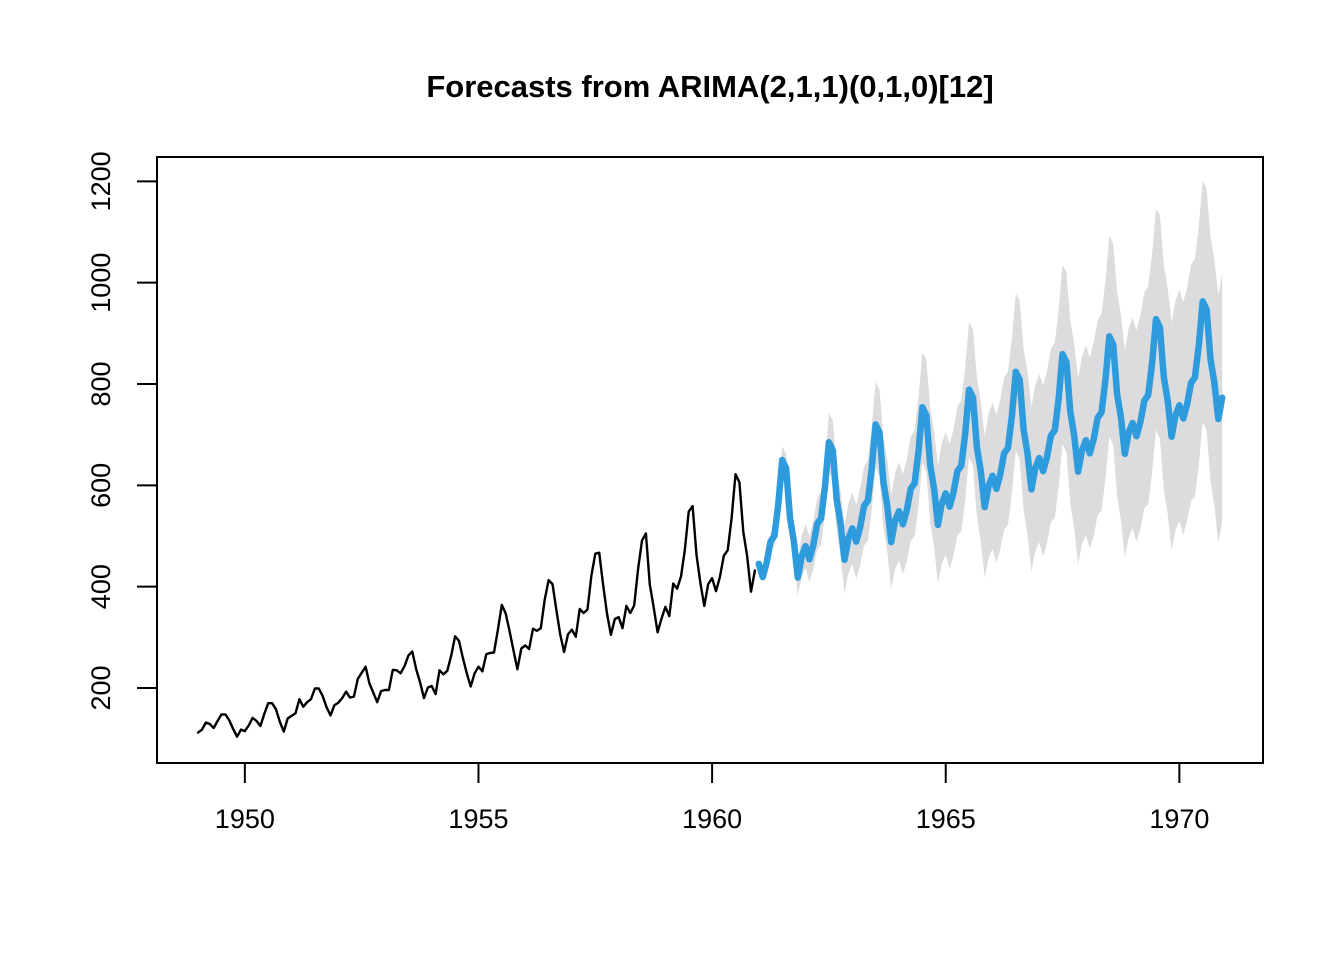 The image size is (1344, 960). Describe the element at coordinates (712, 819) in the screenshot. I see `x-tick-label: 1960` at that location.